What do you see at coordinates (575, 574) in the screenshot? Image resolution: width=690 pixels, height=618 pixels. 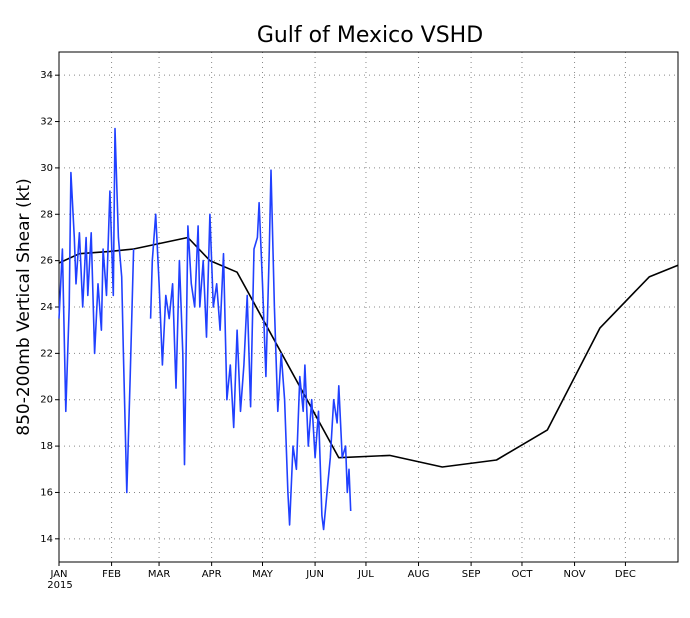 I see `x-tick-label: NOV` at bounding box center [575, 574].